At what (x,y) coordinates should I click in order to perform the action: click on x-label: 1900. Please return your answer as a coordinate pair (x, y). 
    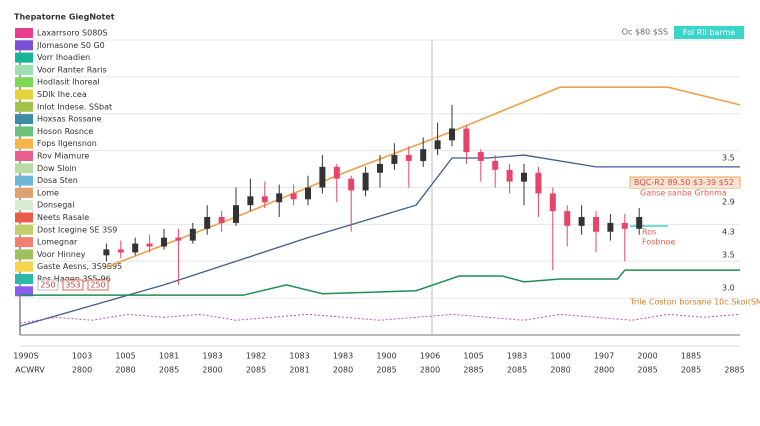
    Looking at the image, I should click on (386, 356).